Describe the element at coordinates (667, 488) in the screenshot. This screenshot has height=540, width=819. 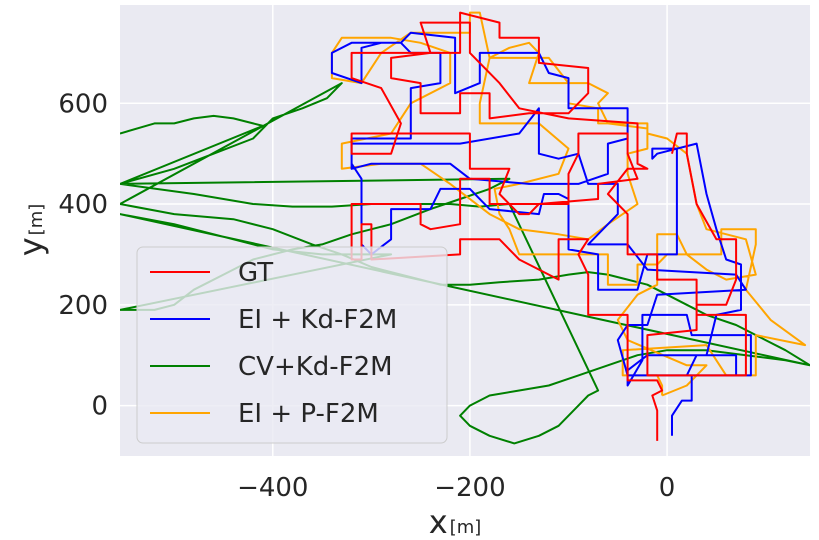
I see `x-tick-label: 0` at that location.